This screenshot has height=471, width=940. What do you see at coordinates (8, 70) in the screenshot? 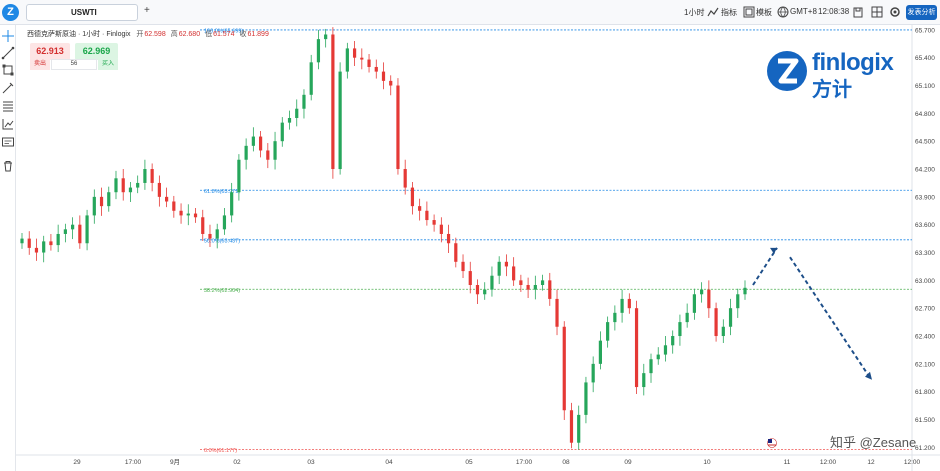
I see `rectangle-tool-icon` at bounding box center [8, 70].